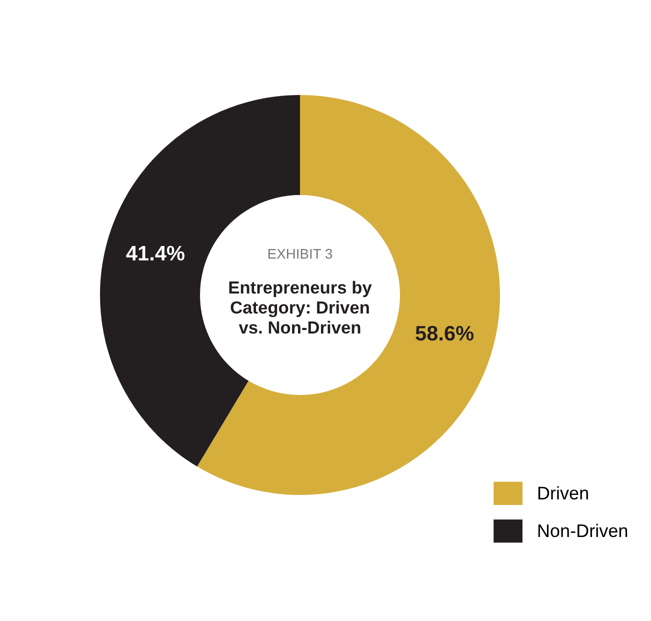 Image resolution: width=651 pixels, height=621 pixels. I want to click on legend-label: Driven, so click(563, 493).